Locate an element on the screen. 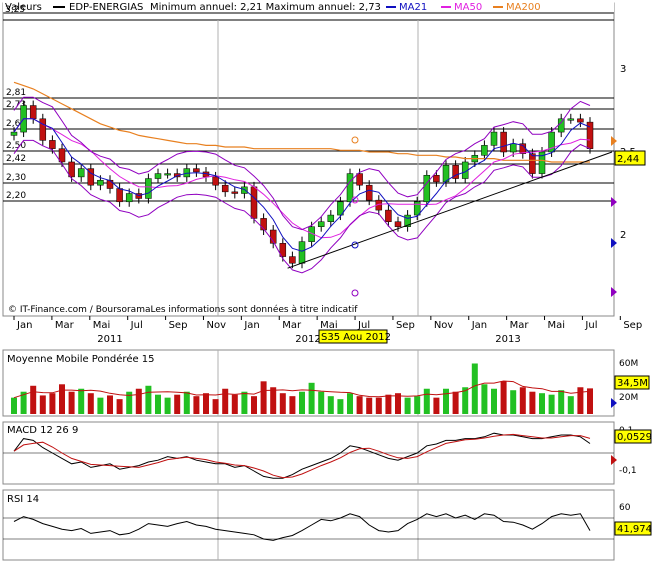 The image size is (652, 568). ma200-marker-icon is located at coordinates (614, 141).